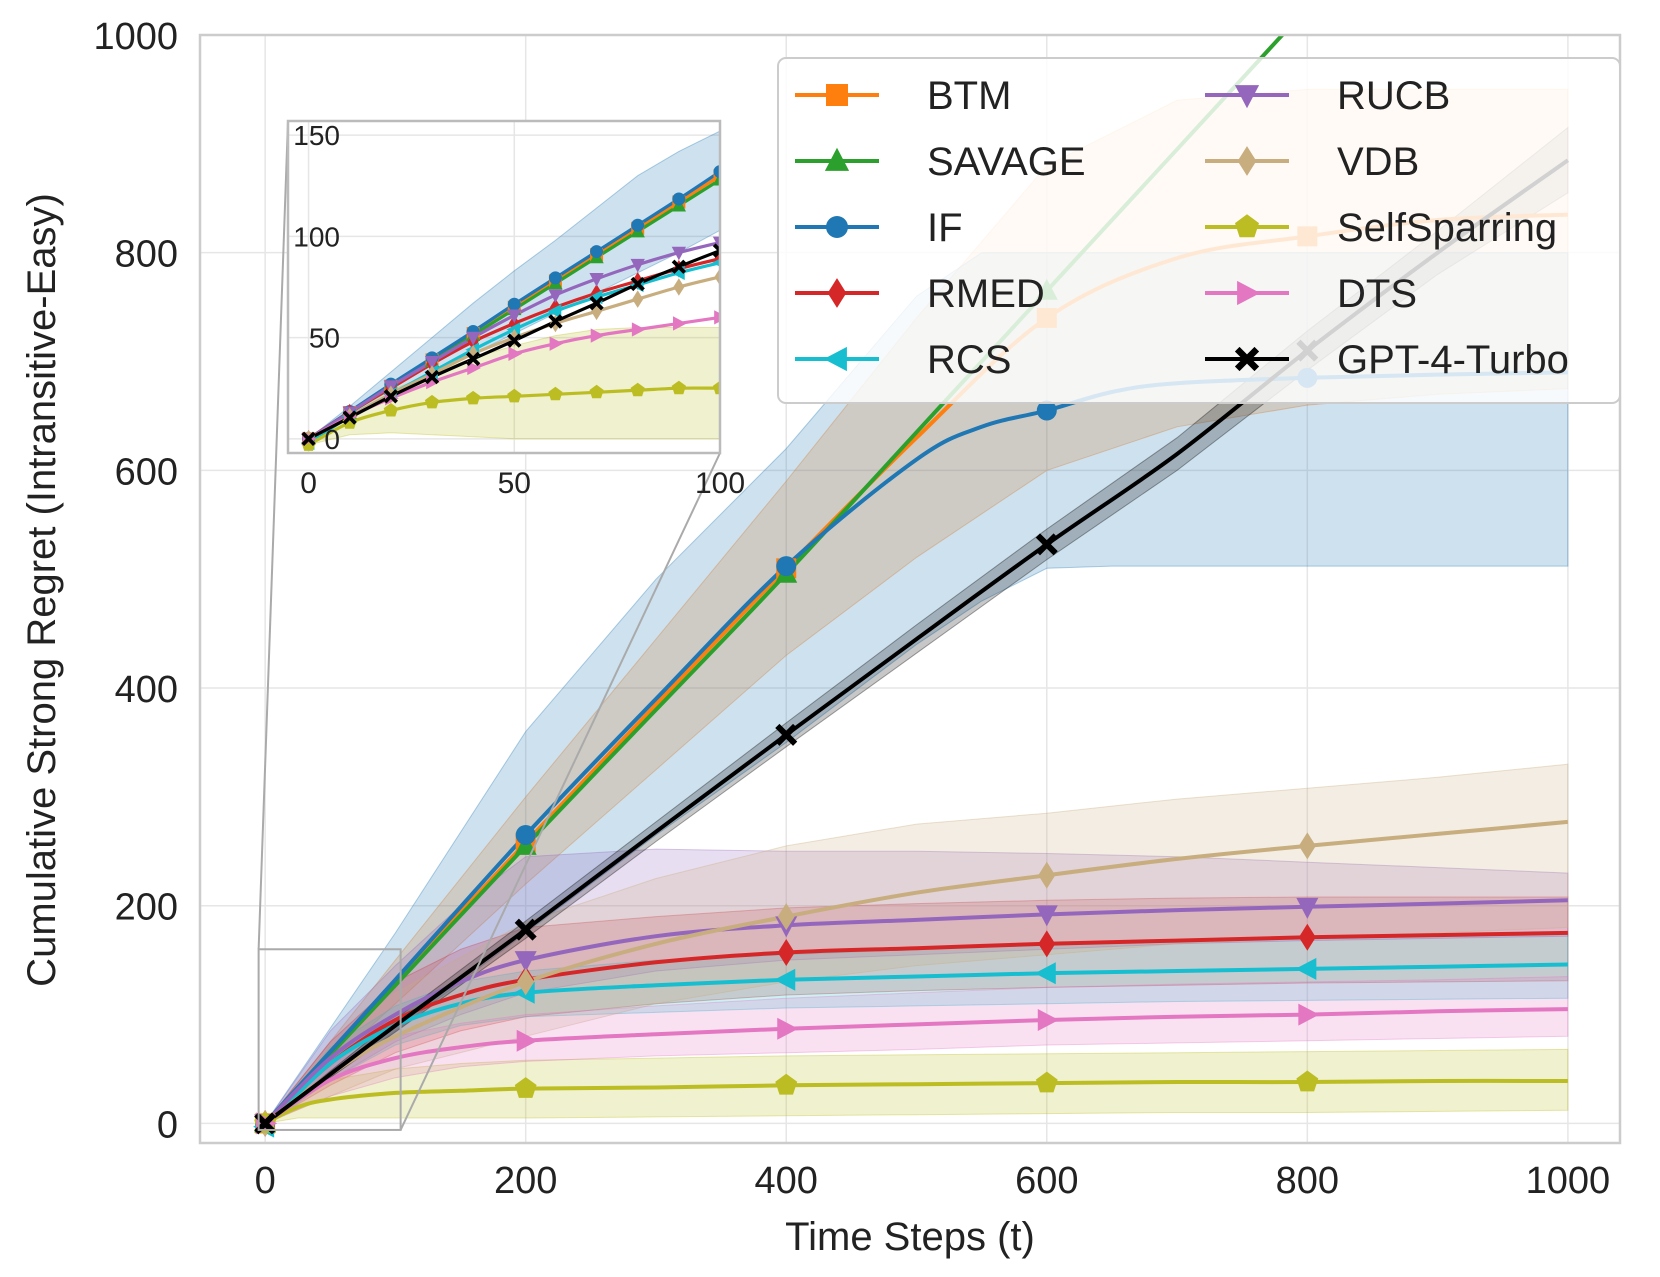 The height and width of the screenshot is (1277, 1660). I want to click on inset-marker-selfsparring-t90, so click(678, 387).